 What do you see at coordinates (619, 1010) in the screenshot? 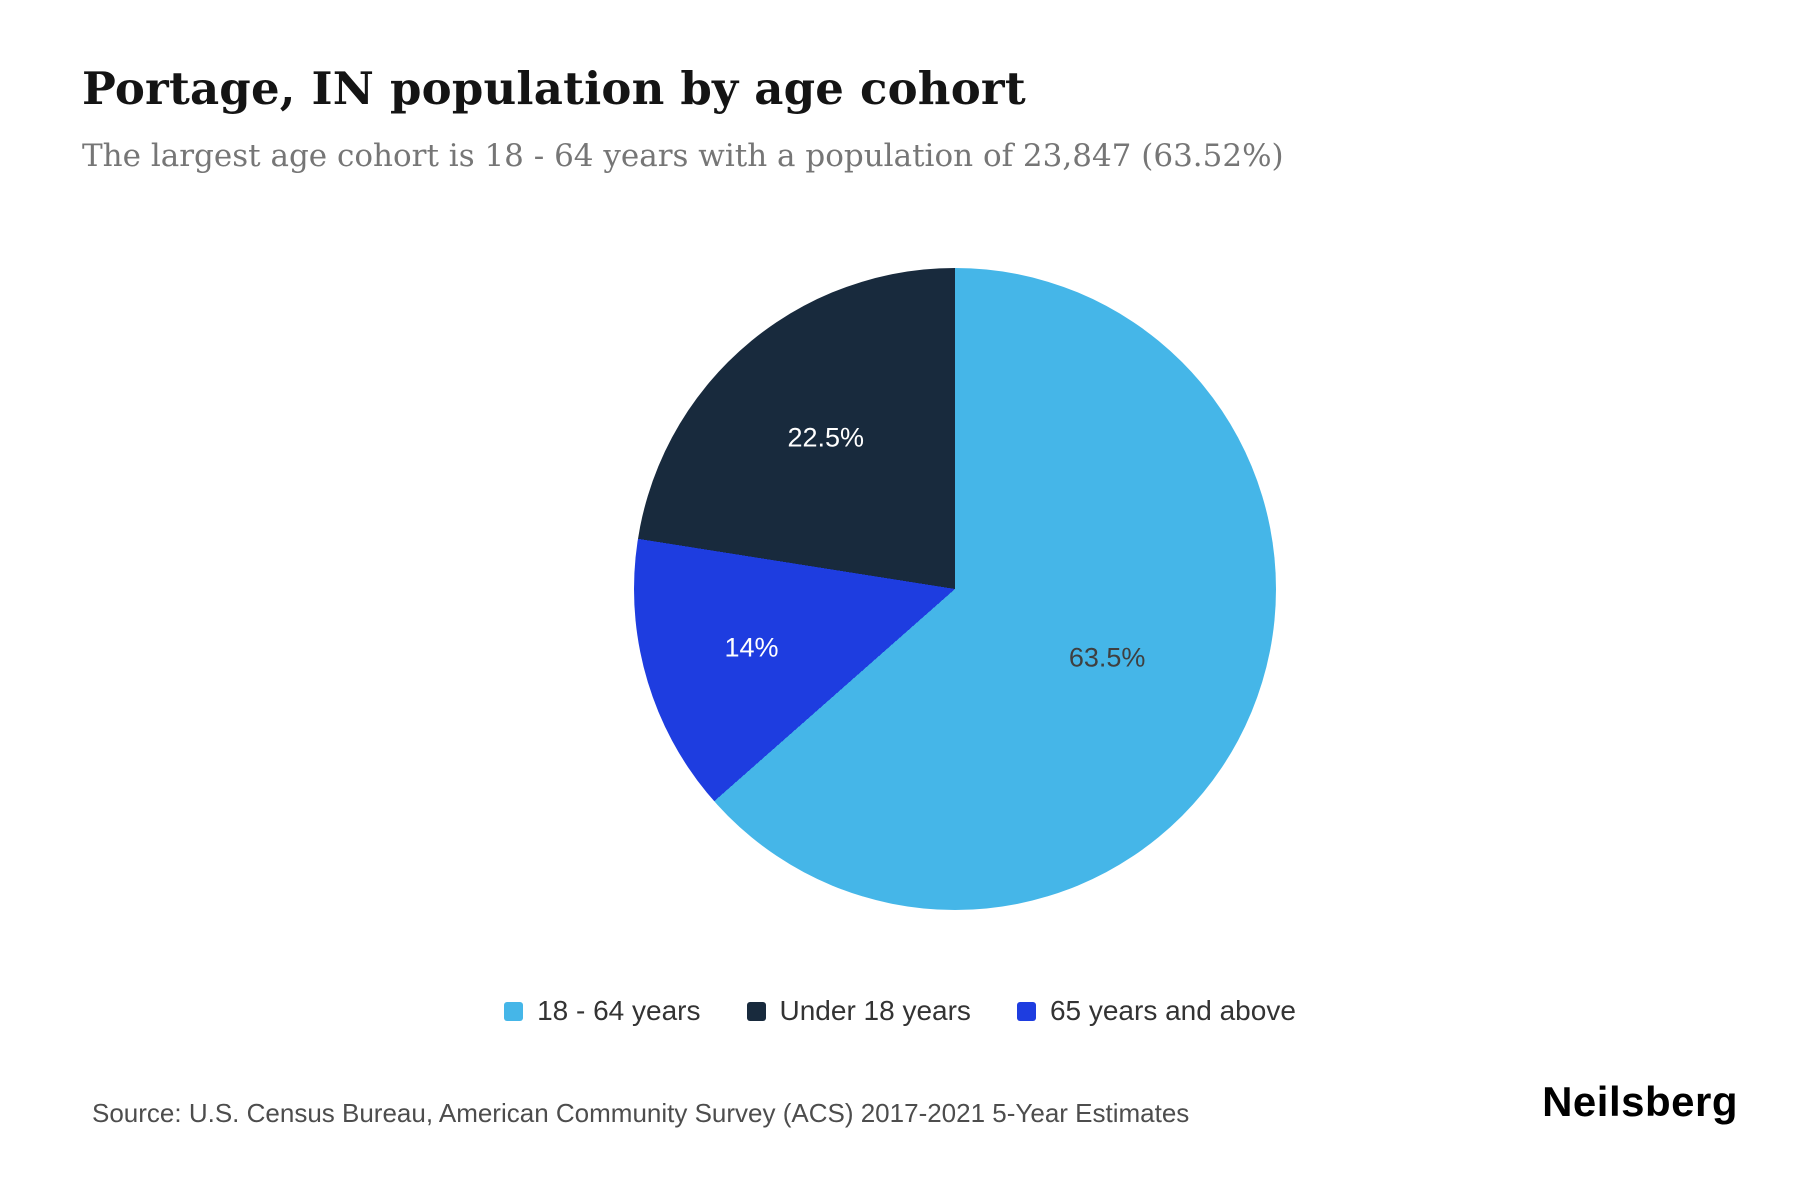
I see `legend-label: 18 - 64 years` at bounding box center [619, 1010].